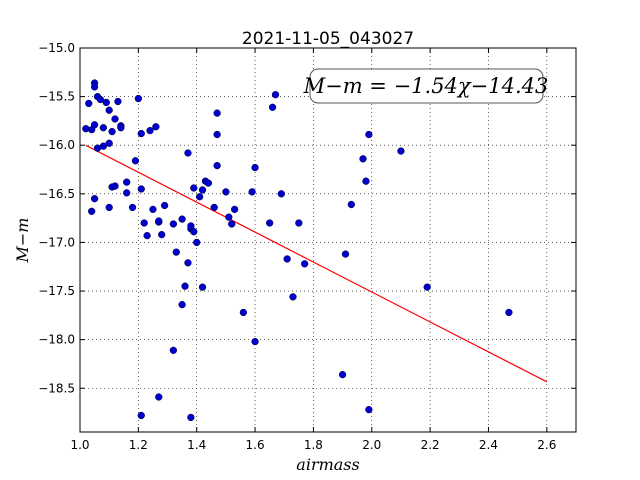 Image resolution: width=640 pixels, height=480 pixels. I want to click on x-tick-labels: 1.0 1.2 1.4 1.6 1.8 2.0 2.2 2.4 2.6, so click(313, 445).